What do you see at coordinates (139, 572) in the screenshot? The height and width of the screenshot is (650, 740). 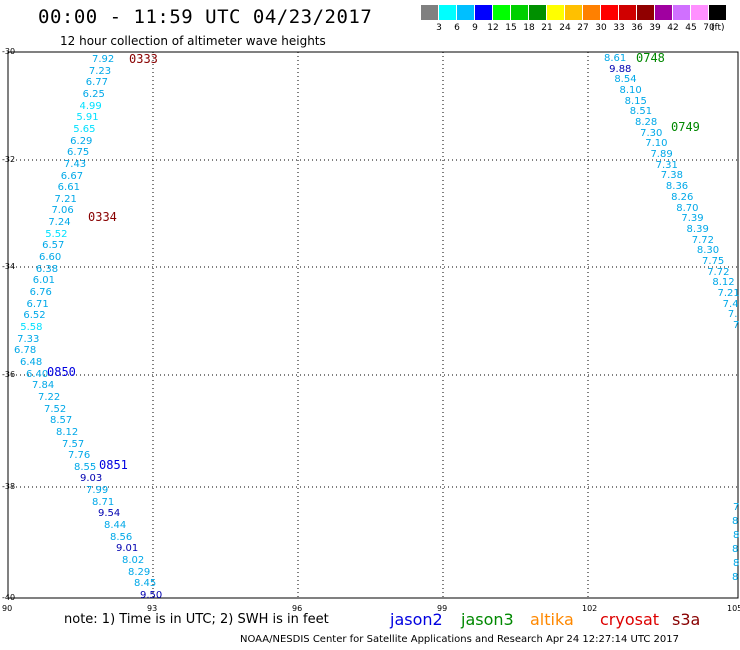 I see `wave-height-value: 8.29` at bounding box center [139, 572].